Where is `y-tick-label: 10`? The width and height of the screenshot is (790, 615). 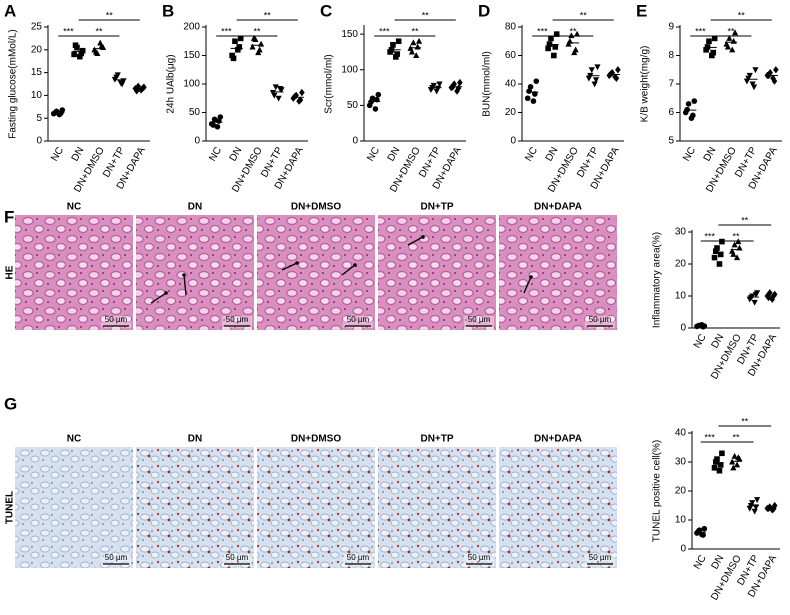
y-tick-label: 10 is located at coordinates (681, 296).